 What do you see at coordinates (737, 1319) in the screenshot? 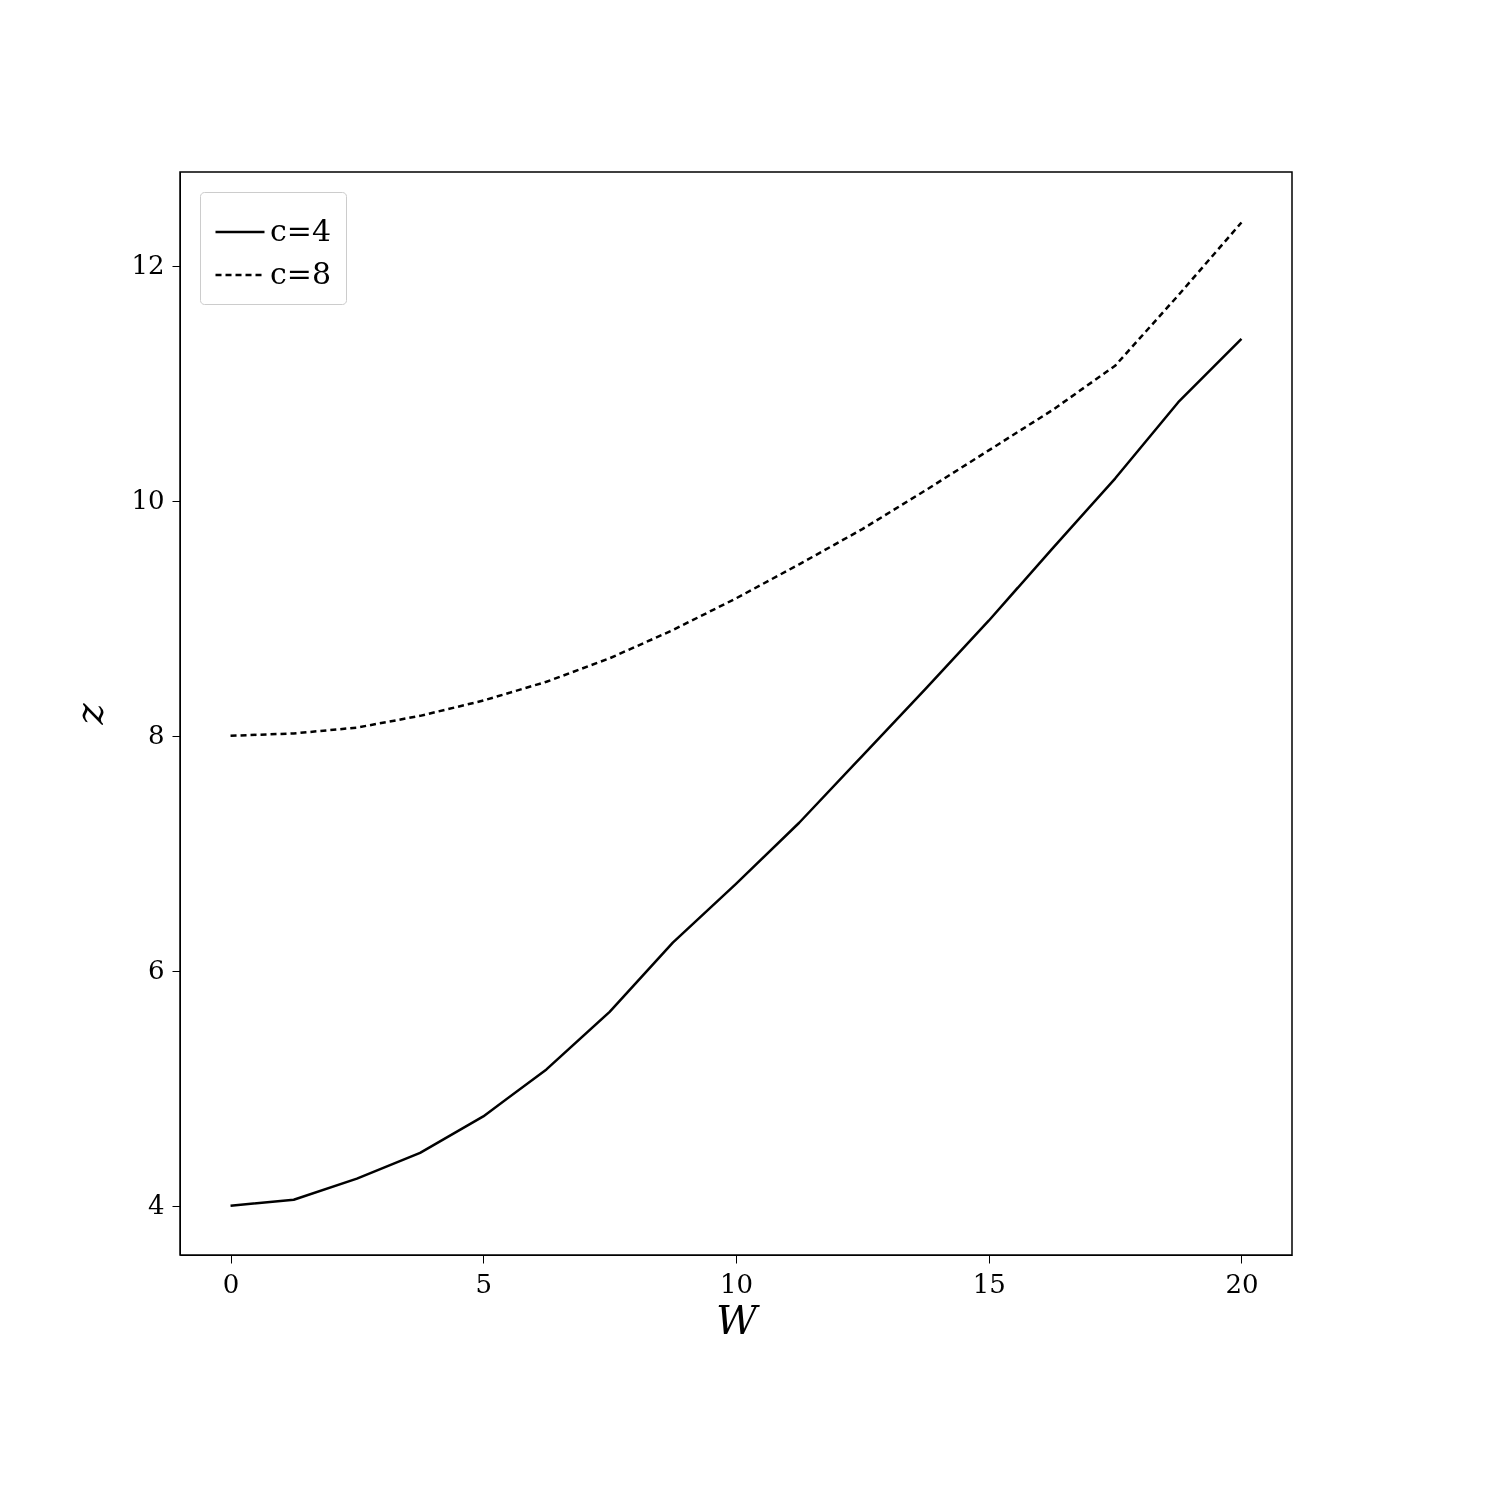
I see `x-axis-title: W` at bounding box center [737, 1319].